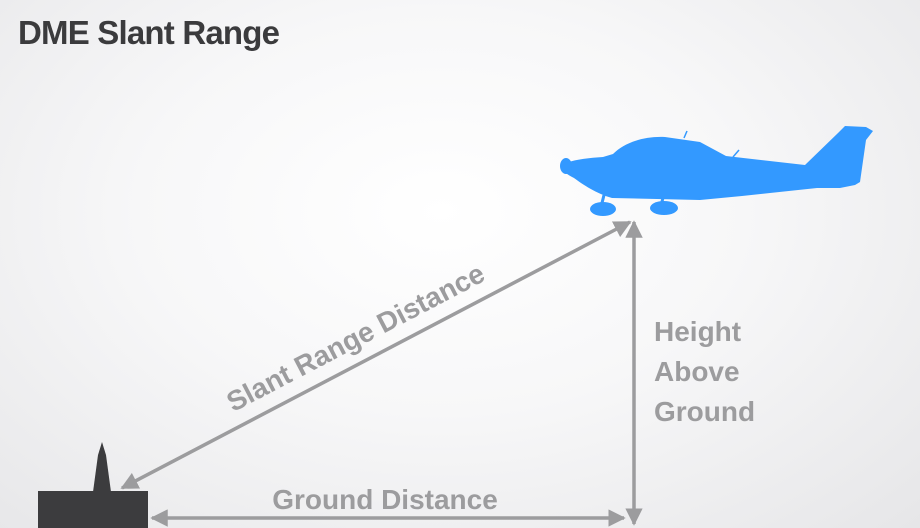  I want to click on airplane-icon, so click(716, 171).